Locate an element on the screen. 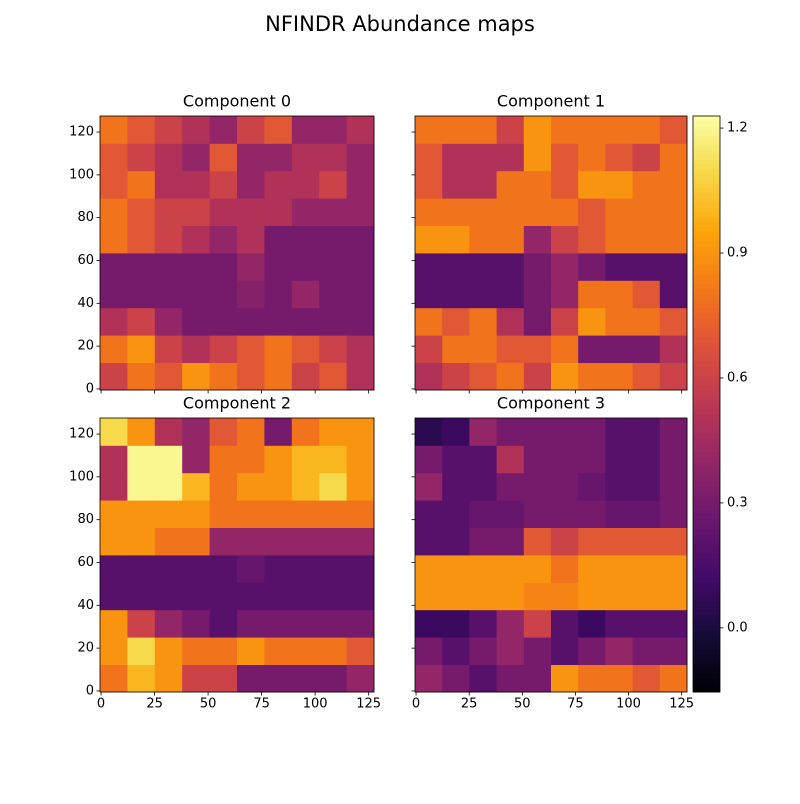 Image resolution: width=800 pixels, height=804 pixels. panel-title: Component 1 is located at coordinates (551, 101).